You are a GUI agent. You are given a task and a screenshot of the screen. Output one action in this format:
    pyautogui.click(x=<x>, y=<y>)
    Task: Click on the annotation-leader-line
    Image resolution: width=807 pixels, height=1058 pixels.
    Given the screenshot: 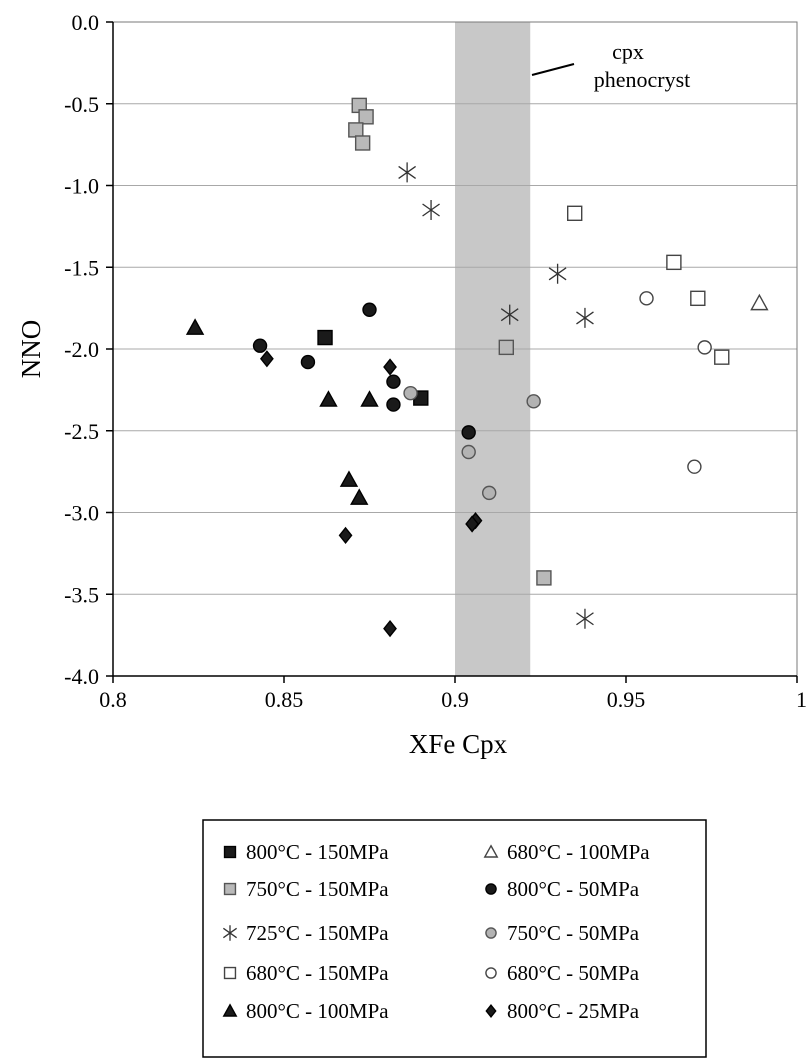 What is the action you would take?
    pyautogui.click(x=553, y=69)
    